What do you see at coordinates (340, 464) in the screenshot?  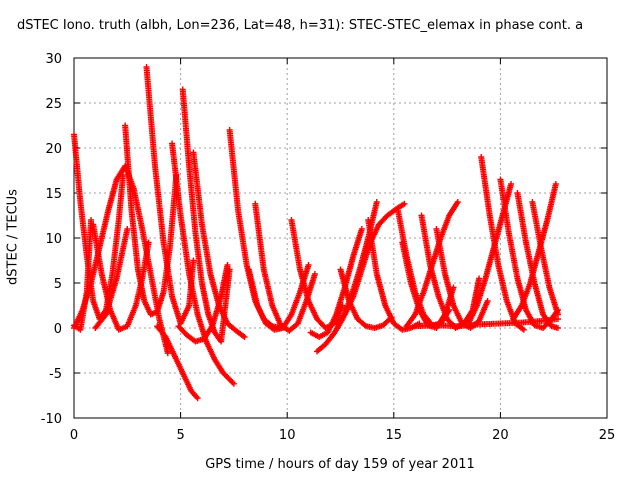 I see `x-axis-label: GPS time / hours of day 159 of year 2011` at bounding box center [340, 464].